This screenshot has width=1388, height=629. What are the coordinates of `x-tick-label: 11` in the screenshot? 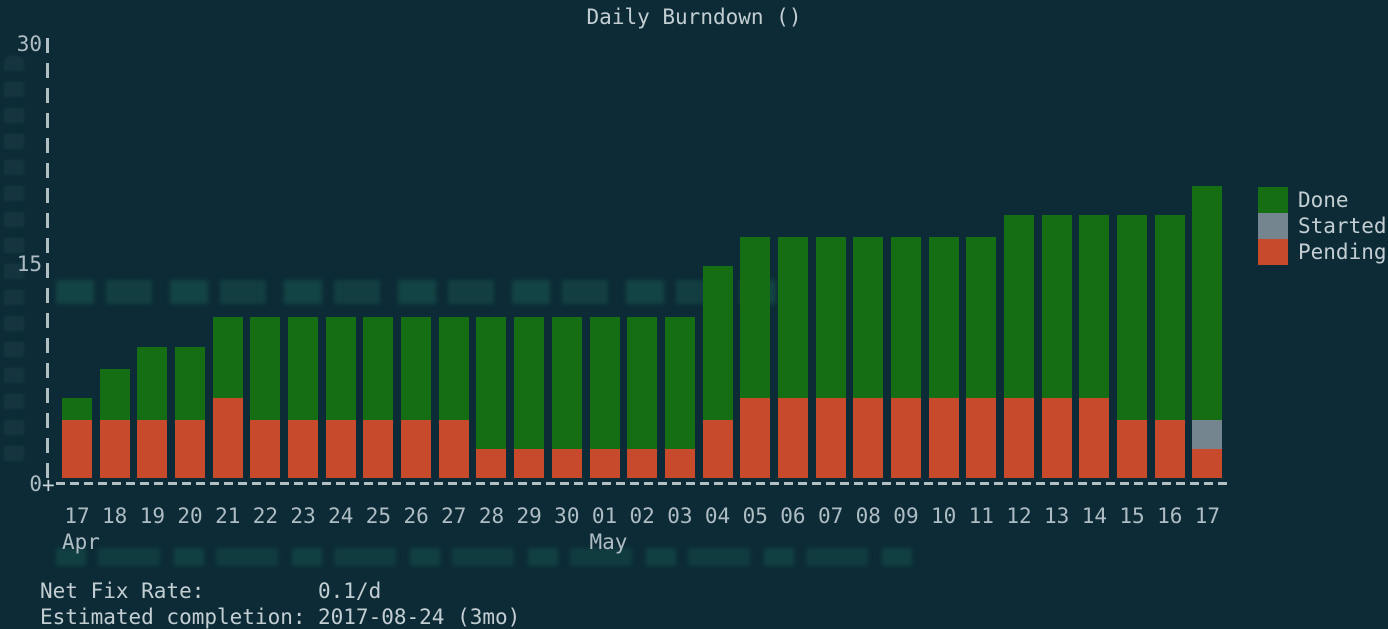 It's located at (981, 516).